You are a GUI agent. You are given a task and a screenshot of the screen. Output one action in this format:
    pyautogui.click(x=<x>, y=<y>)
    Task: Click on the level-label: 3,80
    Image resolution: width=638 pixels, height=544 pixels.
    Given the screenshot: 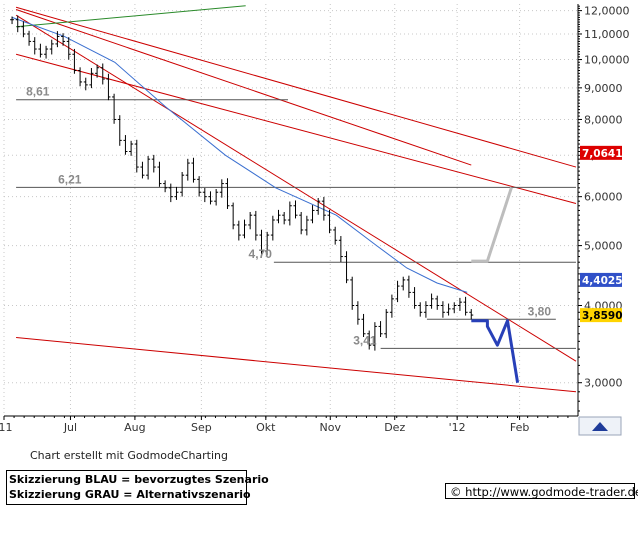 What is the action you would take?
    pyautogui.click(x=540, y=311)
    